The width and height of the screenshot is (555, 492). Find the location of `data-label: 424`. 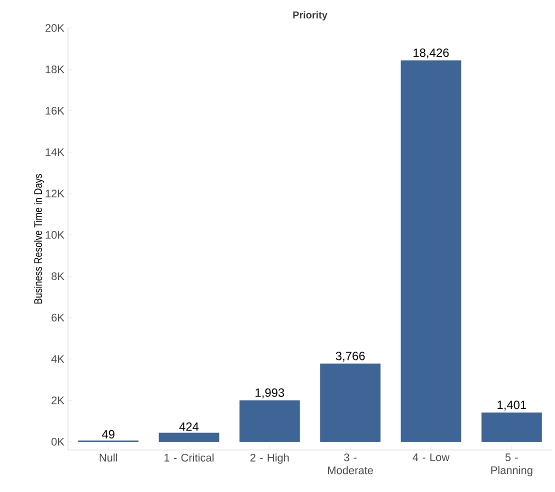

data-label: 424 is located at coordinates (189, 426).